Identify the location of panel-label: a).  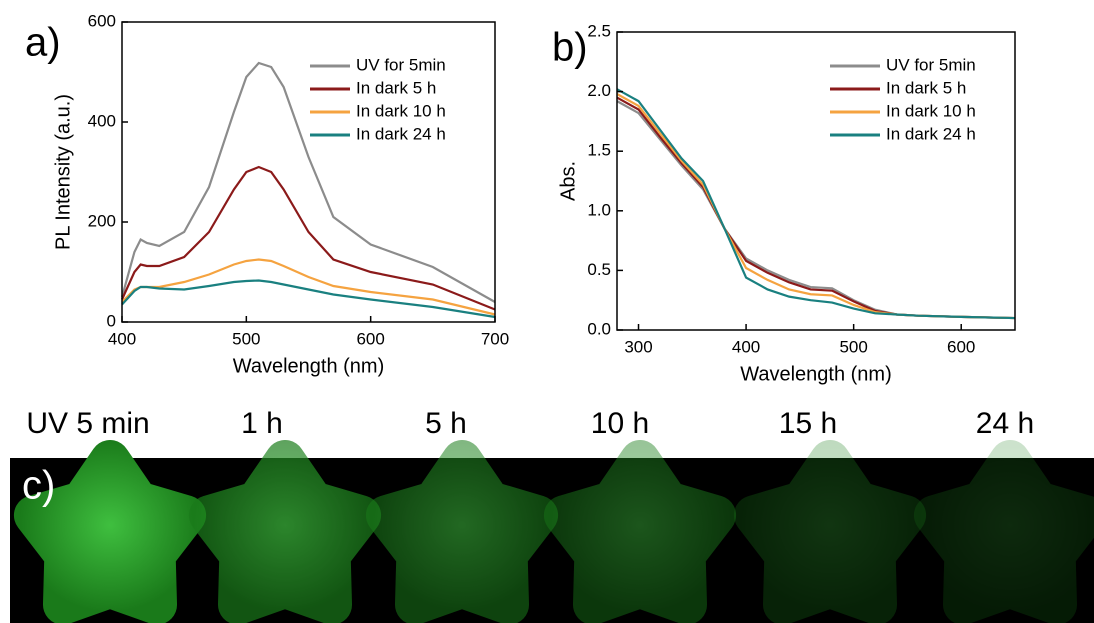
(43, 43).